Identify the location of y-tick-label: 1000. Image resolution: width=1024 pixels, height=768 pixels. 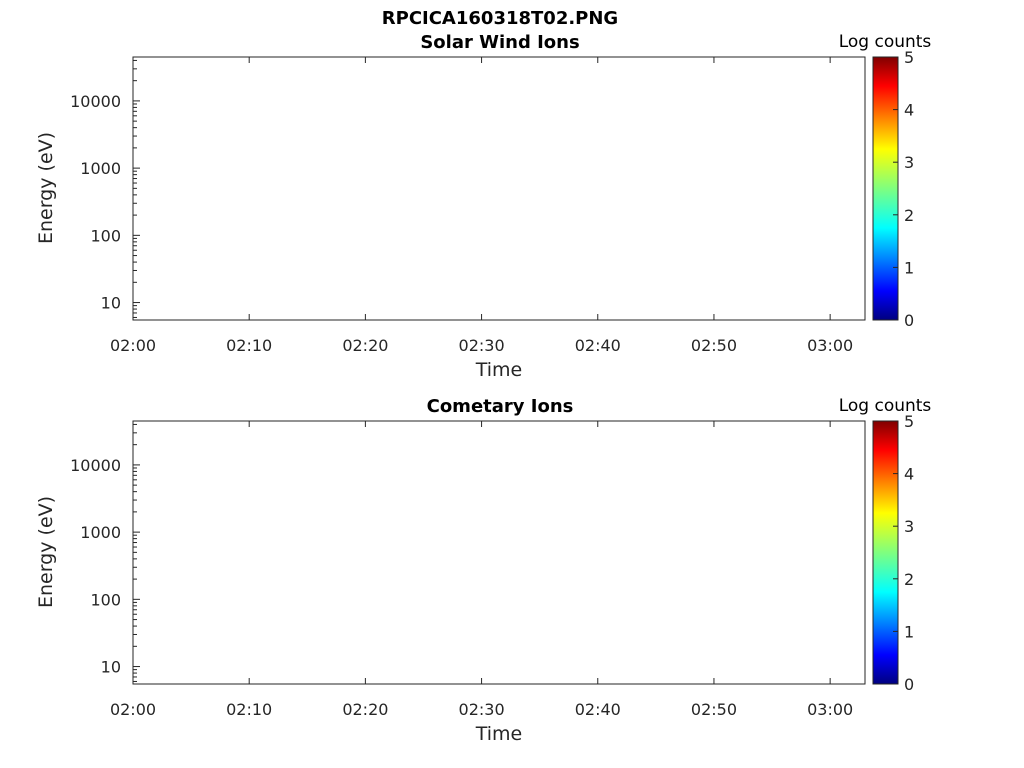
(100, 168).